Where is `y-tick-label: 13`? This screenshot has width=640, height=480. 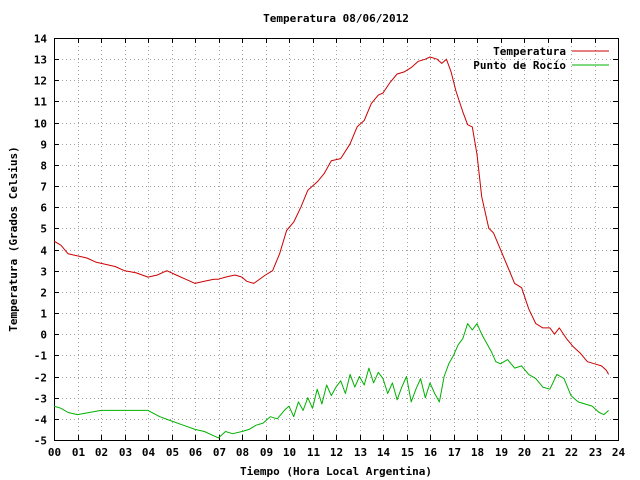 y-tick-label: 13 is located at coordinates (40, 60).